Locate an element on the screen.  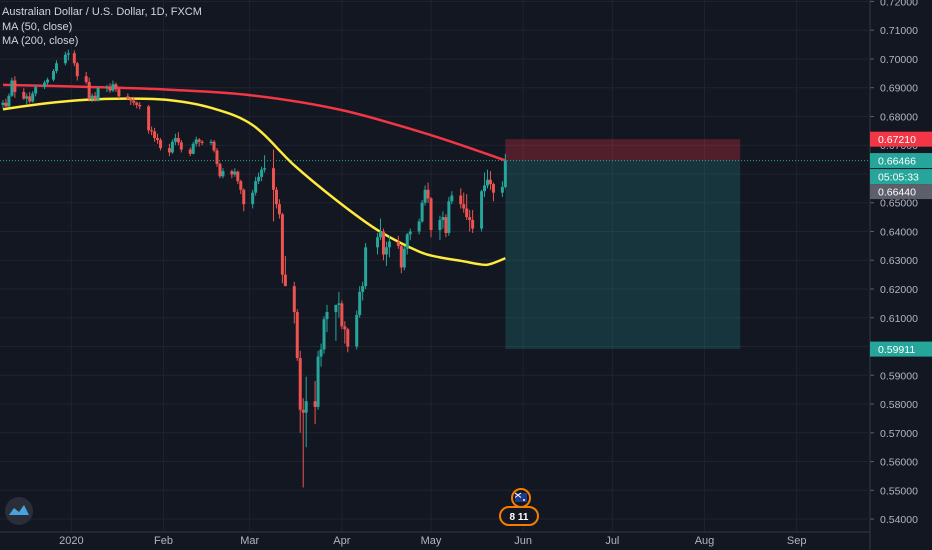
x-tick-label: Jul is located at coordinates (612, 541).